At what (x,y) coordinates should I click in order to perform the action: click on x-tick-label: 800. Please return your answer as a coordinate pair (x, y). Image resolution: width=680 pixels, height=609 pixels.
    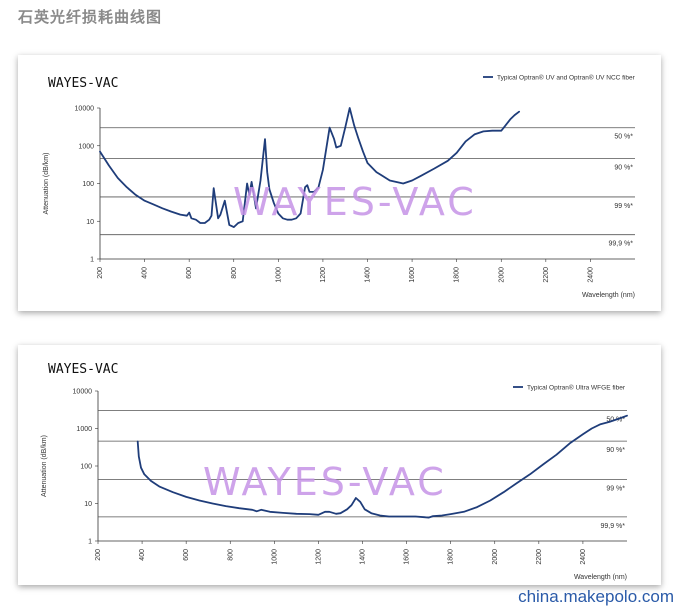
    Looking at the image, I should click on (230, 555).